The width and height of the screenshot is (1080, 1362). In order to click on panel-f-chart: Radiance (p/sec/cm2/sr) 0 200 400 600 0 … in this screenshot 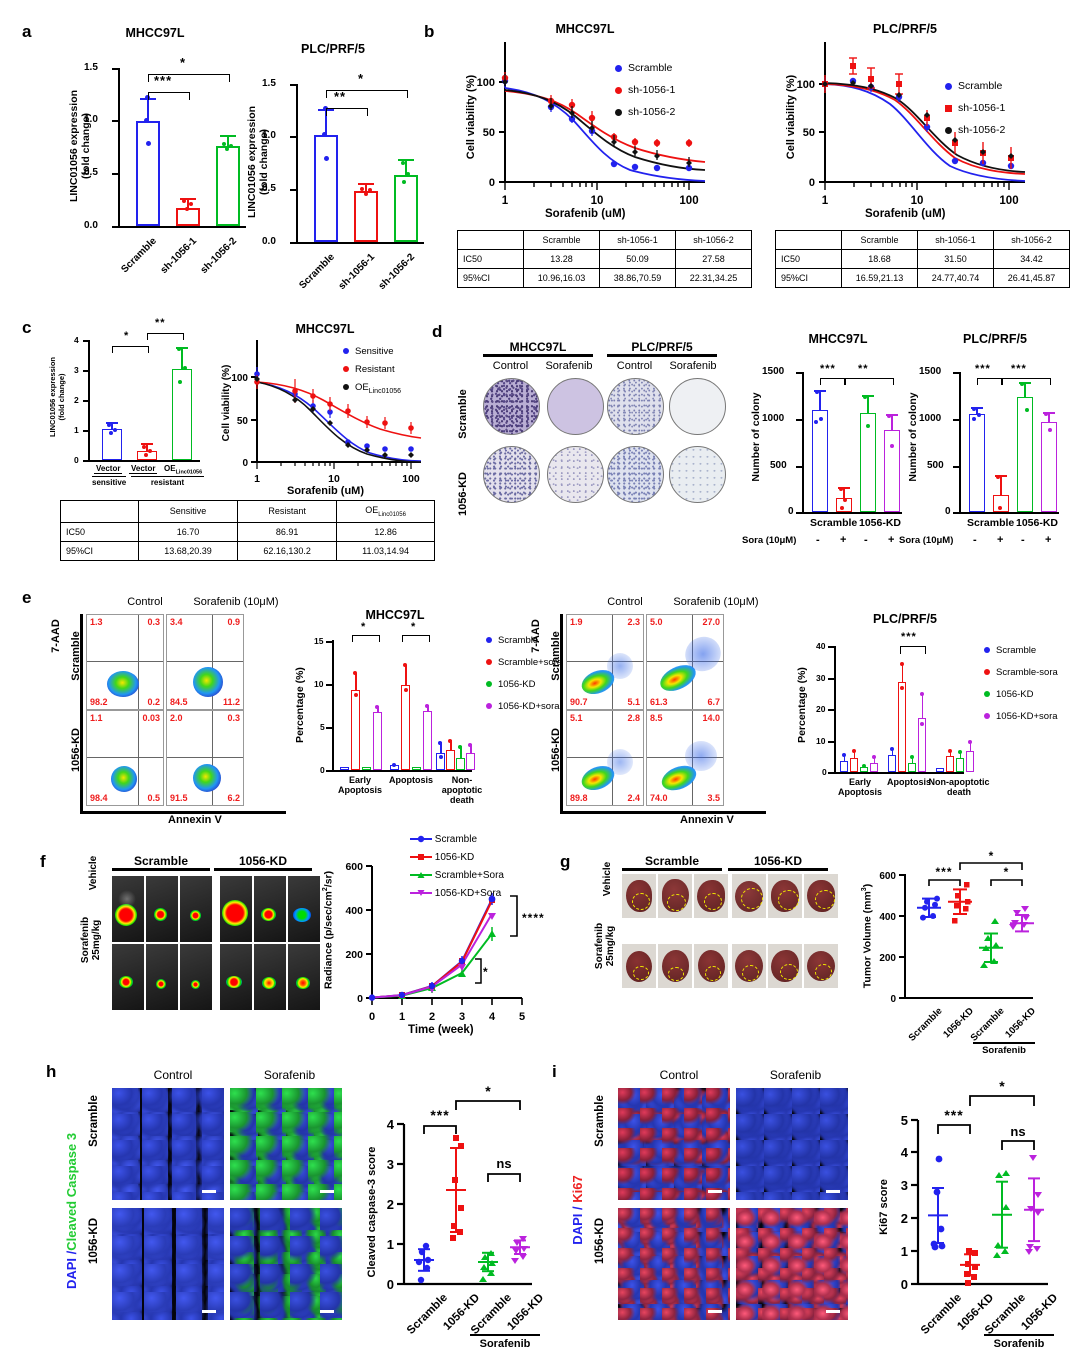, I will do `click(445, 940)`.